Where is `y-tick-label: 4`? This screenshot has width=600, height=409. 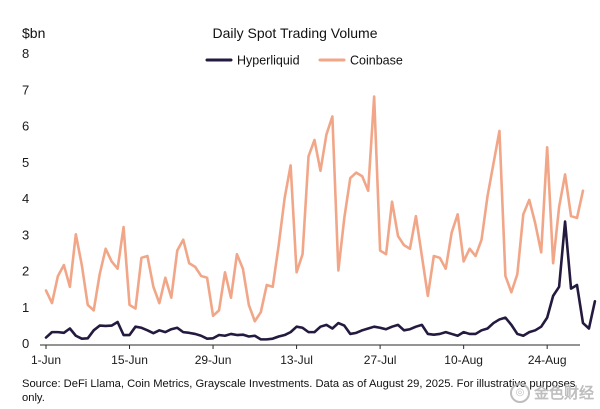 y-tick-label: 4 is located at coordinates (25, 198).